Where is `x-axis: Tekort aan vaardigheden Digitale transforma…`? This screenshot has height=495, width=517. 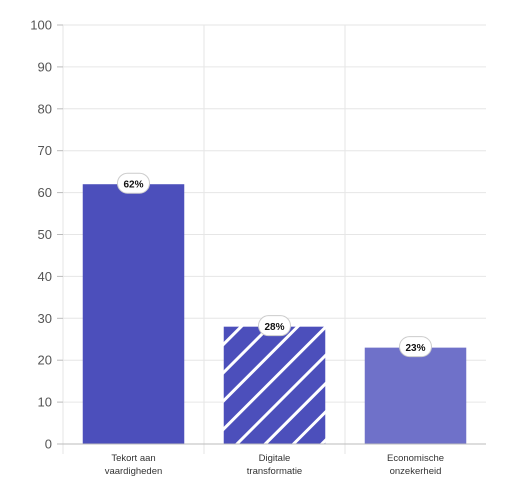
x-axis: Tekort aan vaardigheden Digitale transforma… is located at coordinates (274, 460).